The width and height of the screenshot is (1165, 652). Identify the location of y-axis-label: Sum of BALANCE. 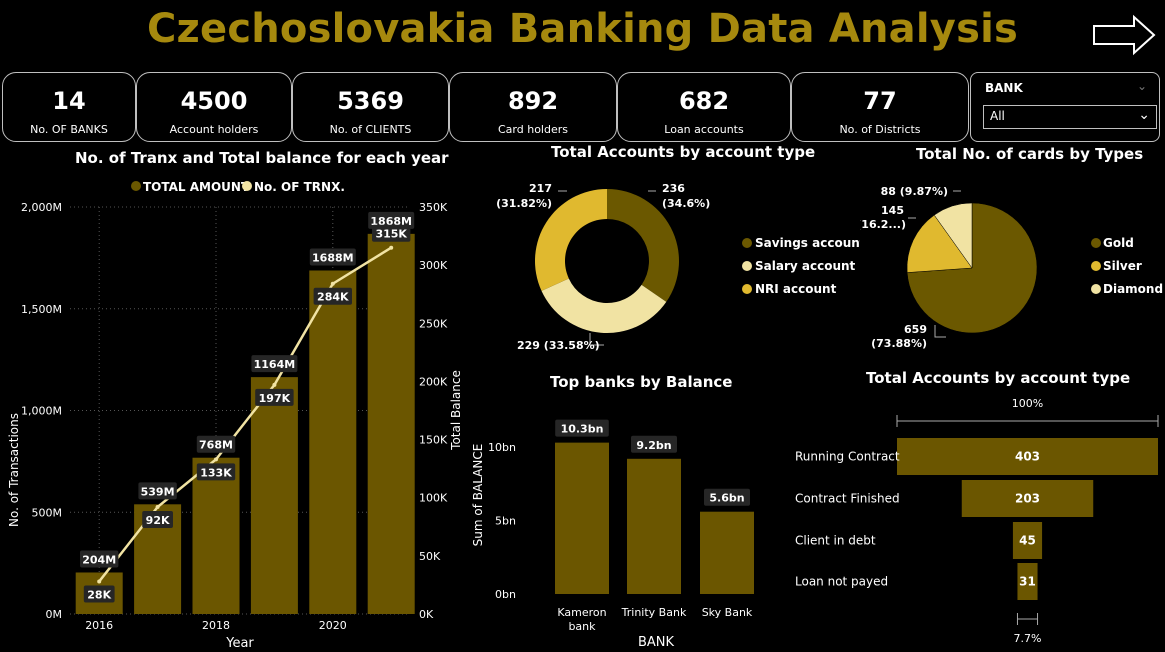
(478, 495).